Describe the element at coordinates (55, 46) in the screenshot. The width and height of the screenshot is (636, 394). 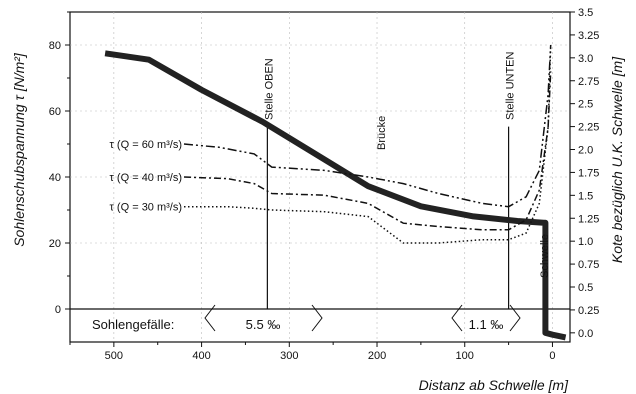
I see `y-left-tick-label: 80` at that location.